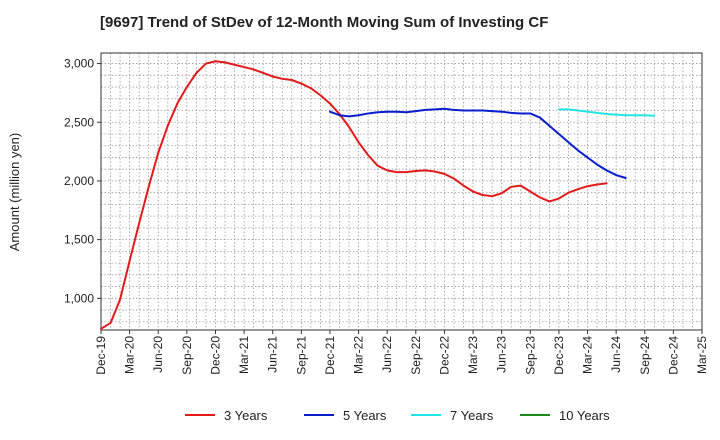 The width and height of the screenshot is (720, 440). I want to click on legend-label: 10 Years, so click(584, 415).